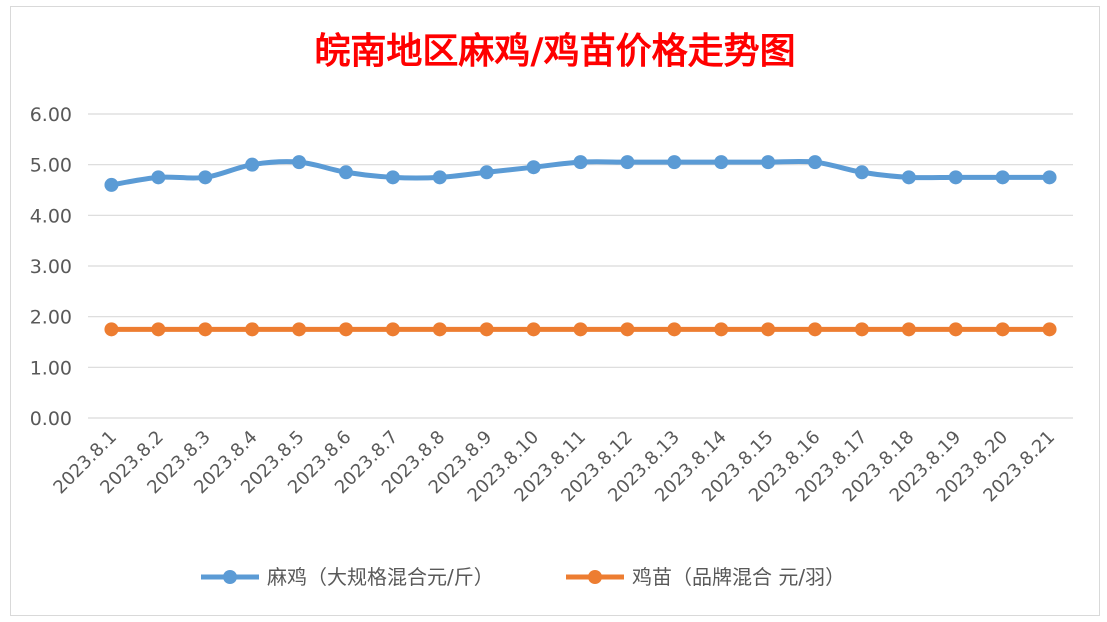 The width and height of the screenshot is (1107, 622). What do you see at coordinates (51, 368) in the screenshot?
I see `y-tick-label: 1.00` at bounding box center [51, 368].